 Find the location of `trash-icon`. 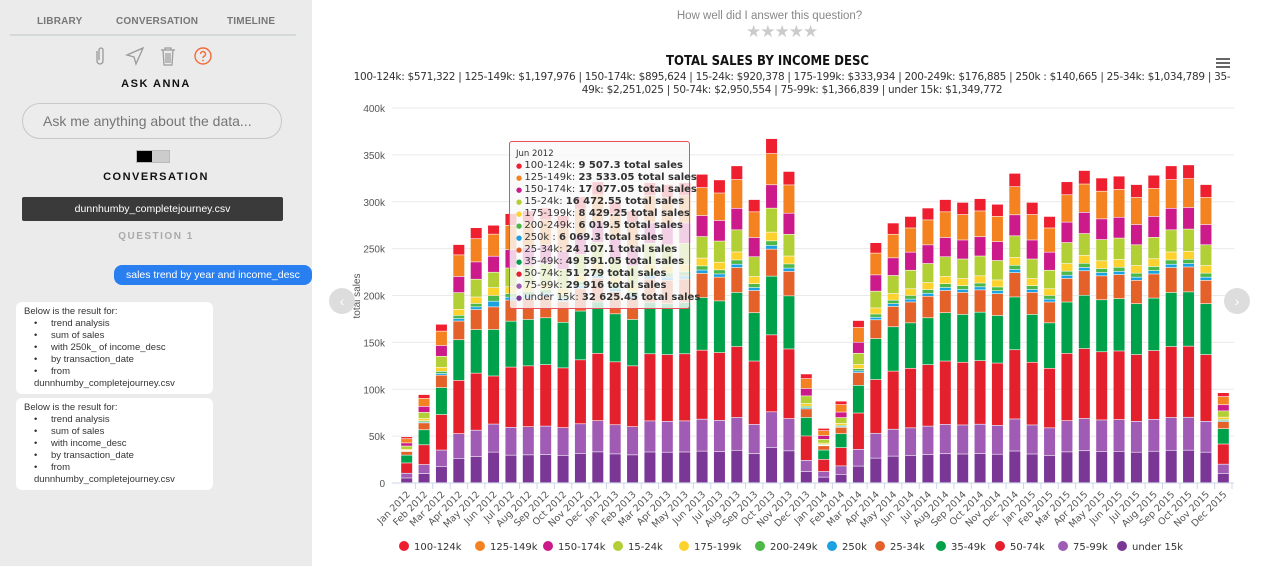

trash-icon is located at coordinates (168, 58).